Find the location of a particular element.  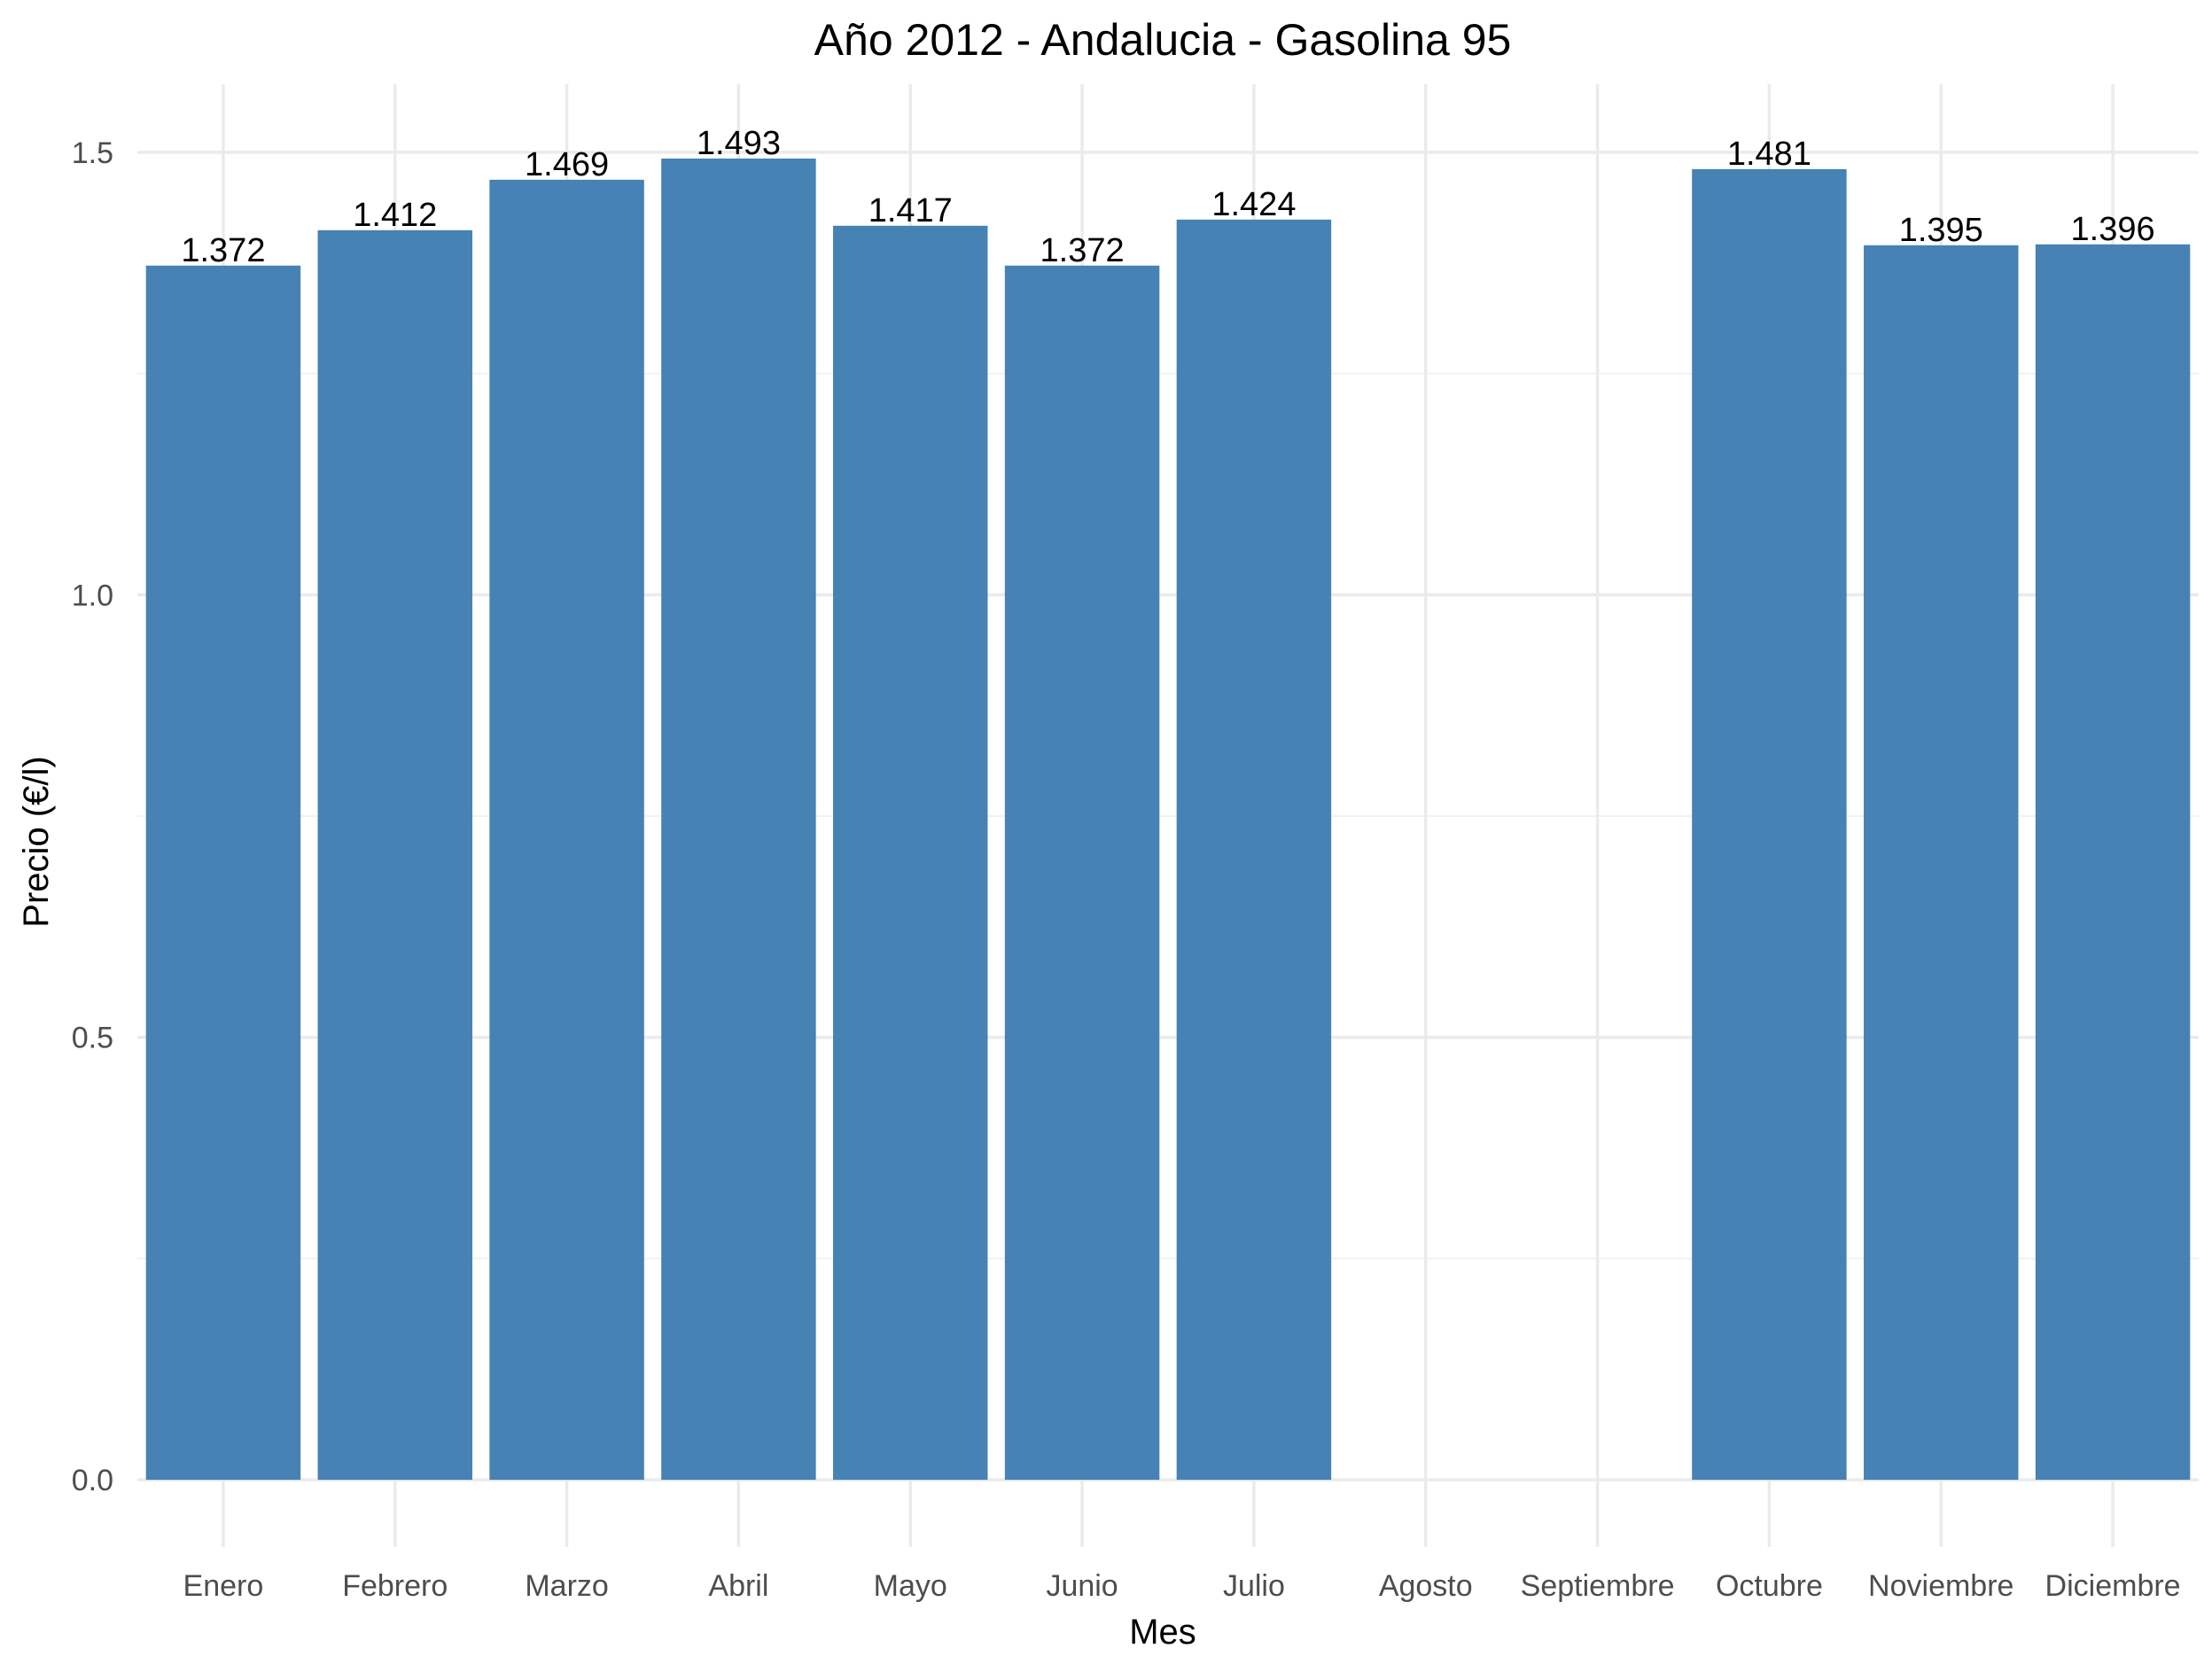

bar-value-label: 1.493 is located at coordinates (739, 144).